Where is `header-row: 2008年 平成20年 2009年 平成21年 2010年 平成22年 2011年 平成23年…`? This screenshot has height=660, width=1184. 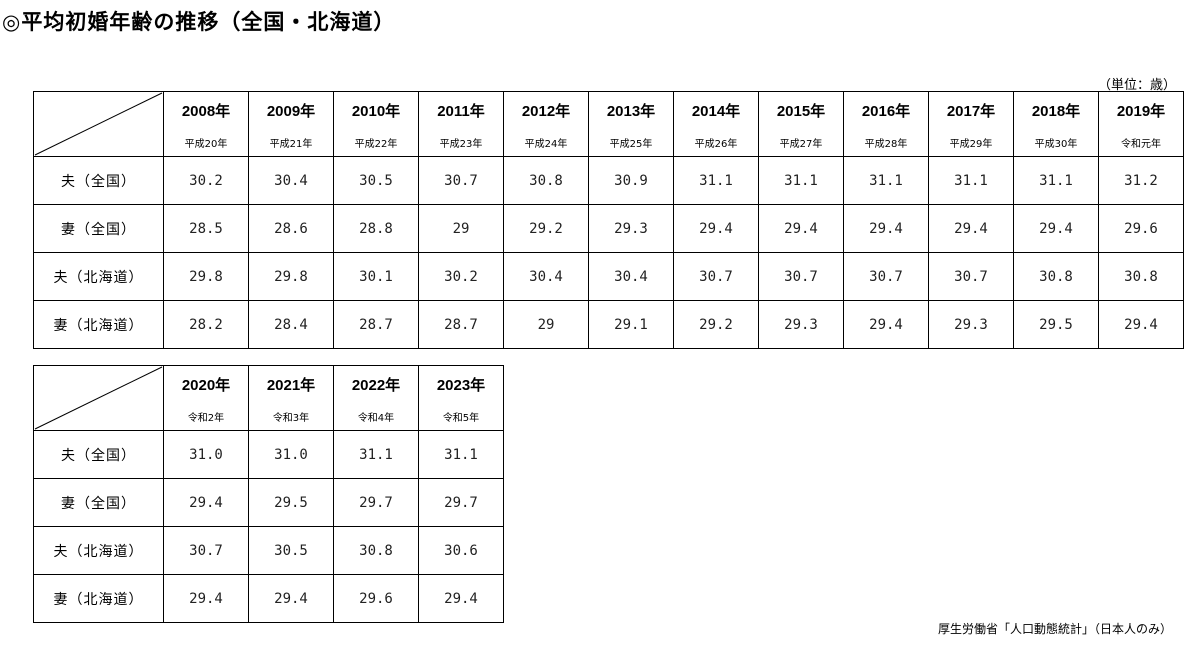 header-row: 2008年 平成20年 2009年 平成21年 2010年 平成22年 2011年 平成23年… is located at coordinates (608, 124).